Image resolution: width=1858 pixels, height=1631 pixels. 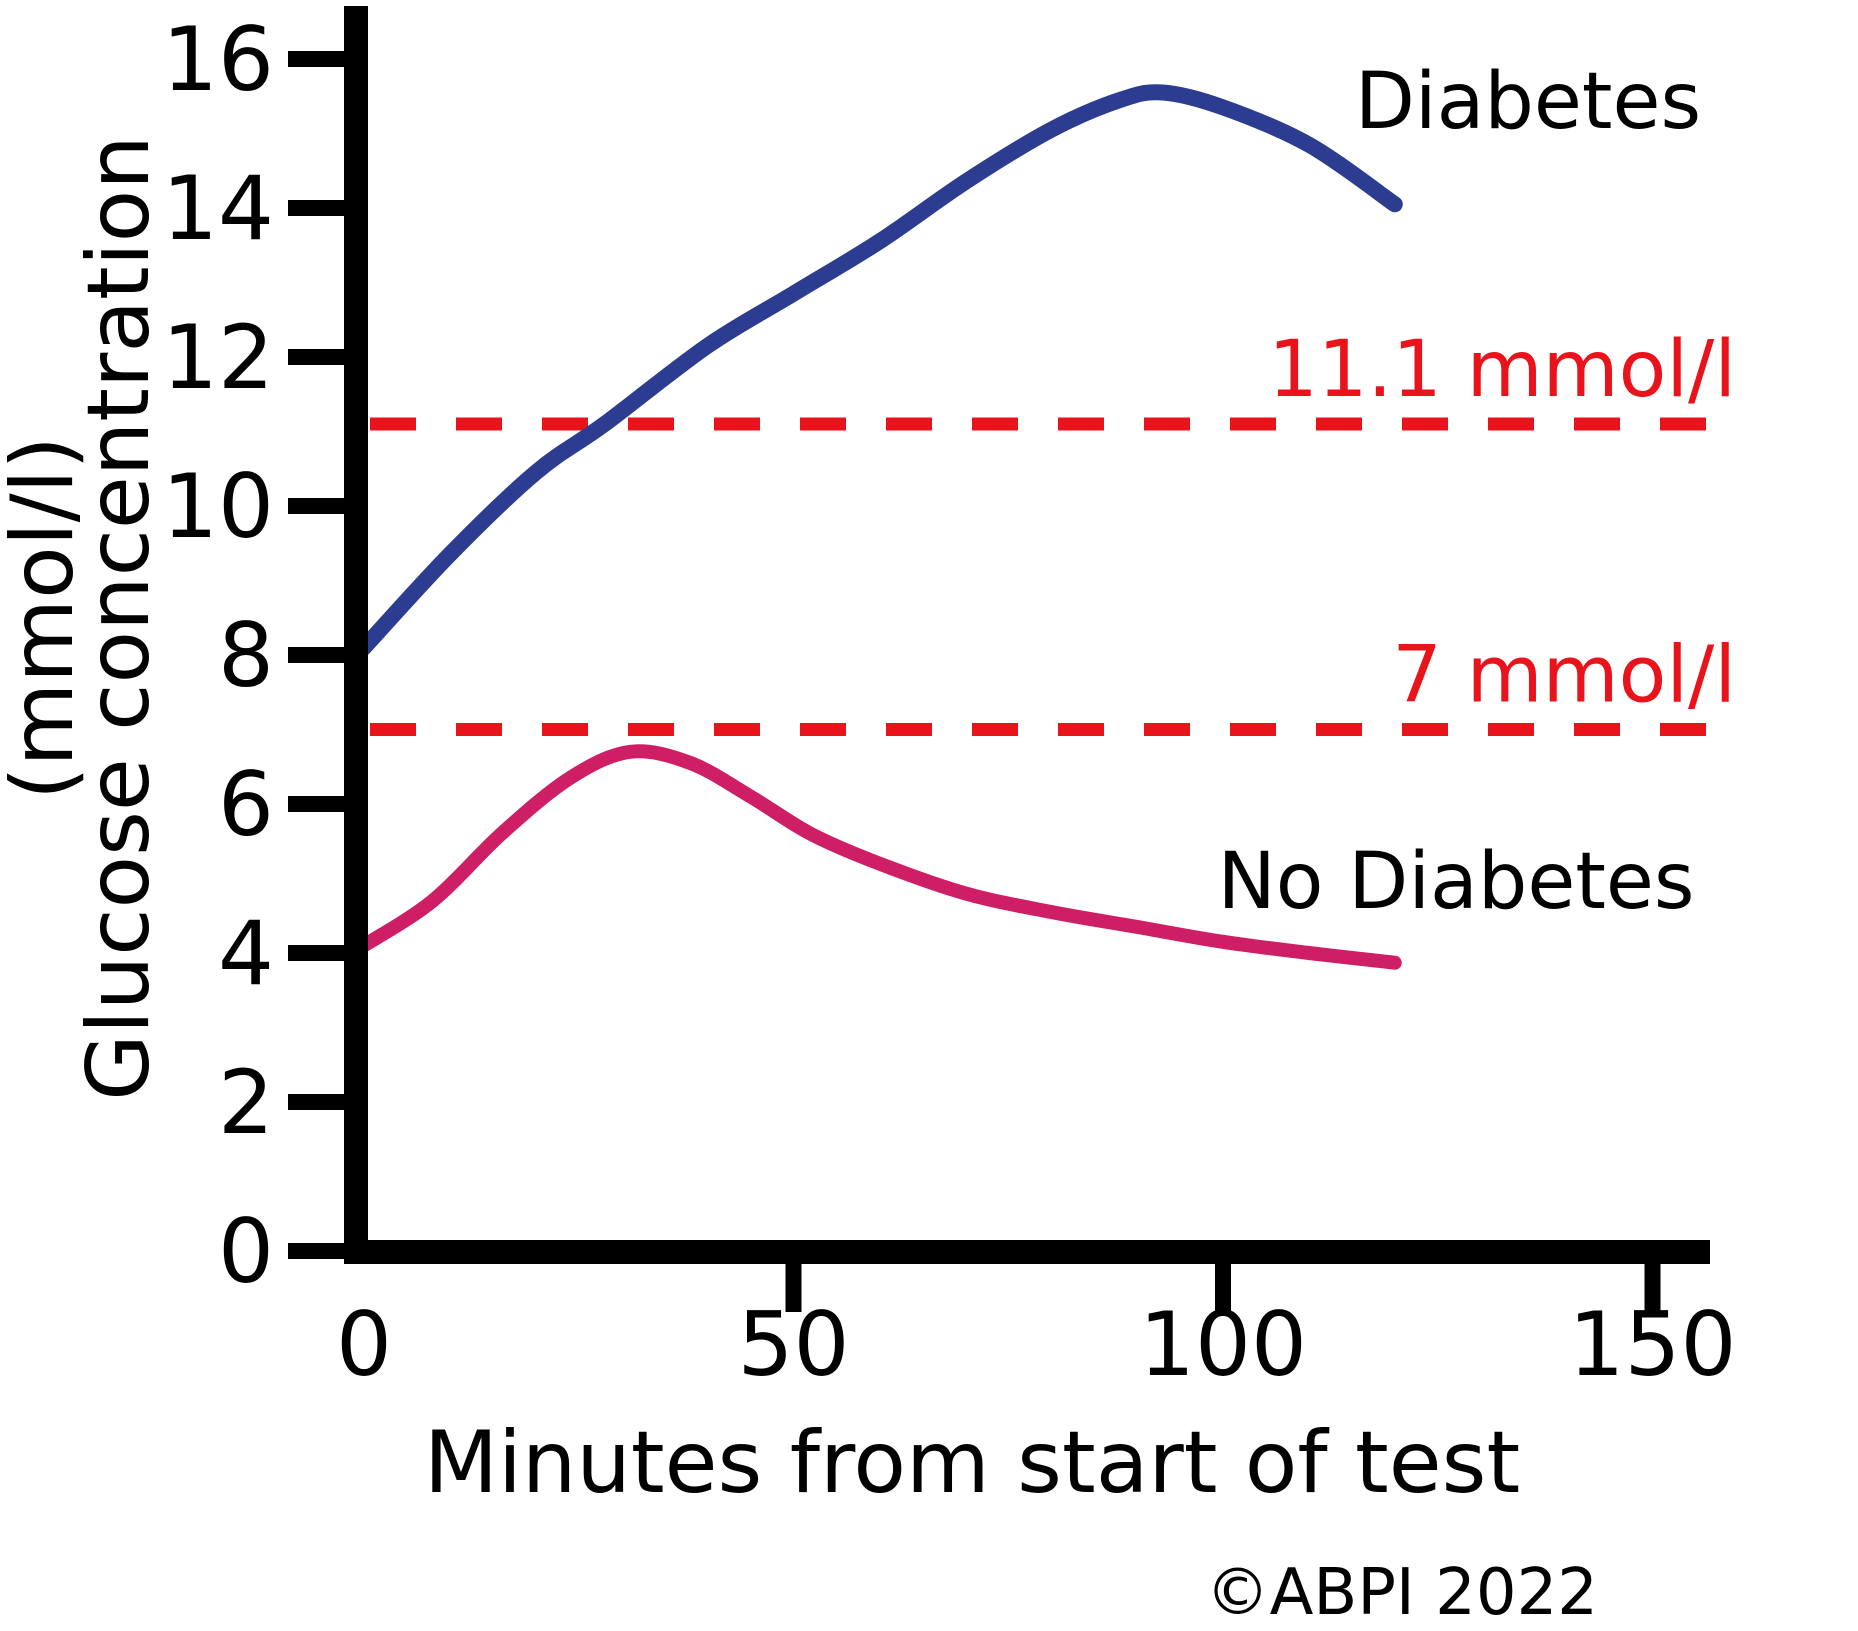 What do you see at coordinates (246, 655) in the screenshot?
I see `y-tick-label: 8` at bounding box center [246, 655].